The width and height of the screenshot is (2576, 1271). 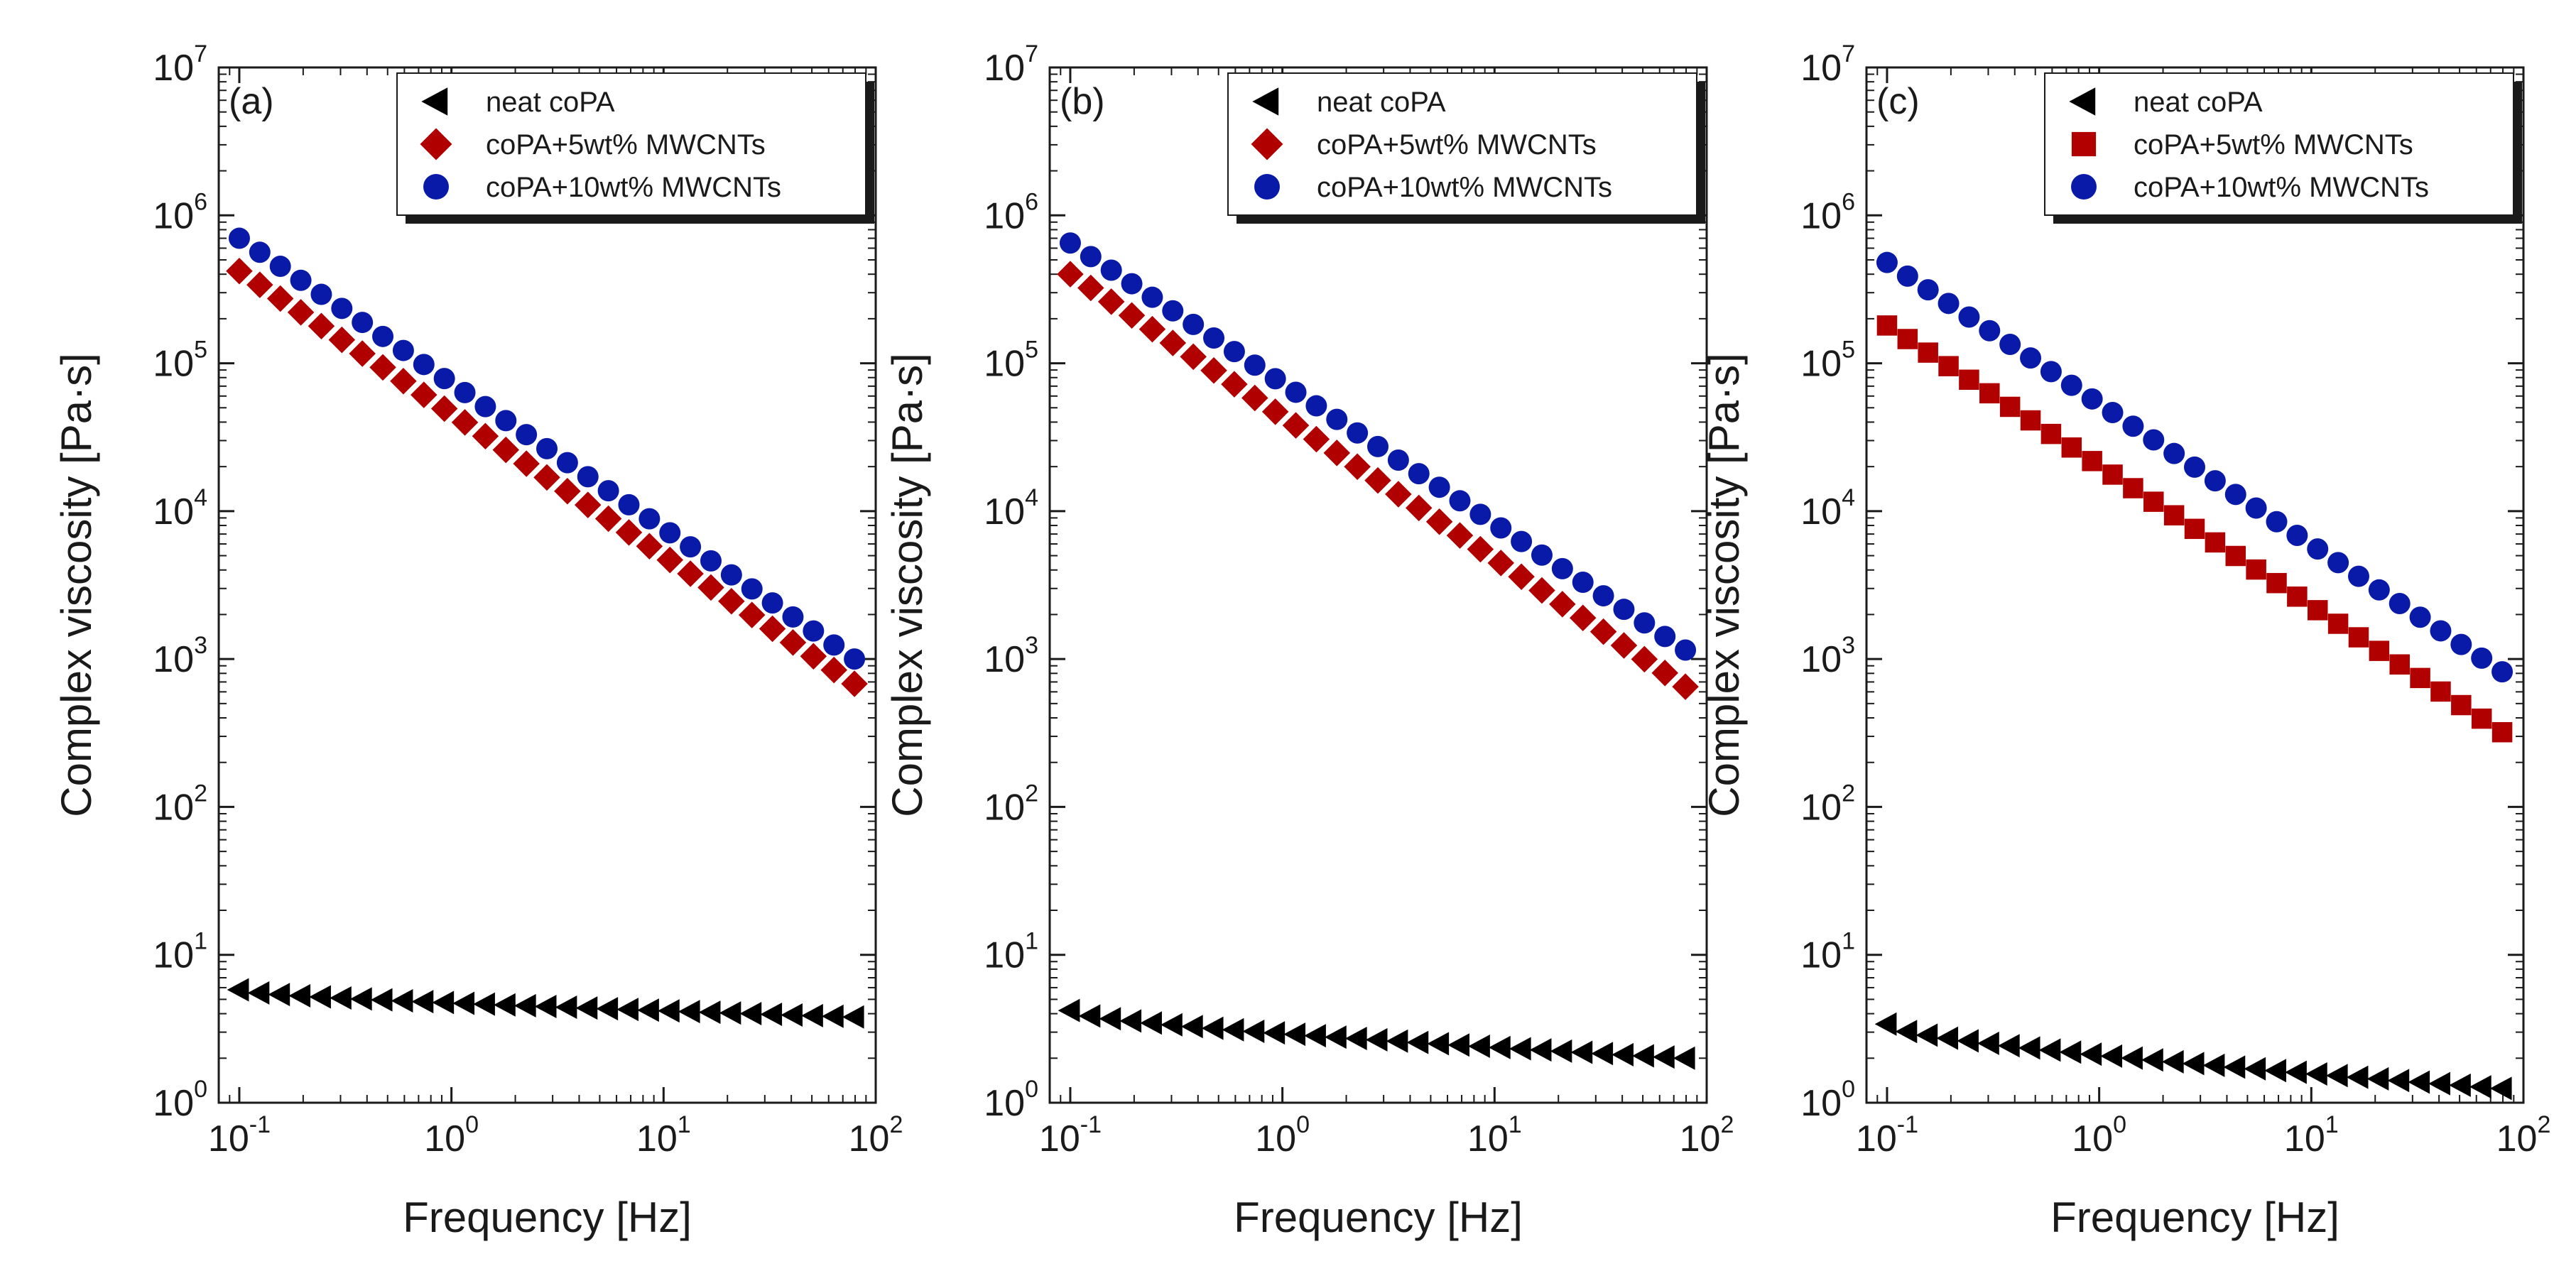 What do you see at coordinates (180, 952) in the screenshot?
I see `y-tick-label: 10¹` at bounding box center [180, 952].